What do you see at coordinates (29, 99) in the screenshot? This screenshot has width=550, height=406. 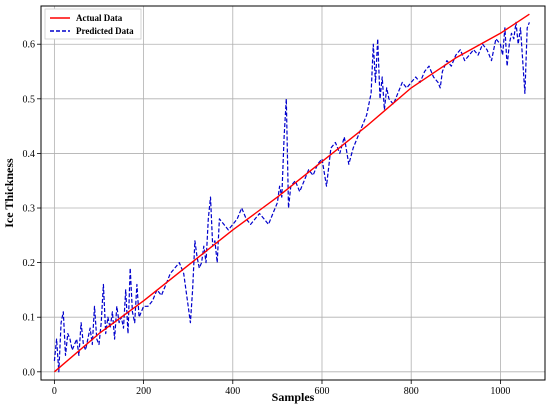 I see `y-tick-label: 0.5` at bounding box center [29, 99].